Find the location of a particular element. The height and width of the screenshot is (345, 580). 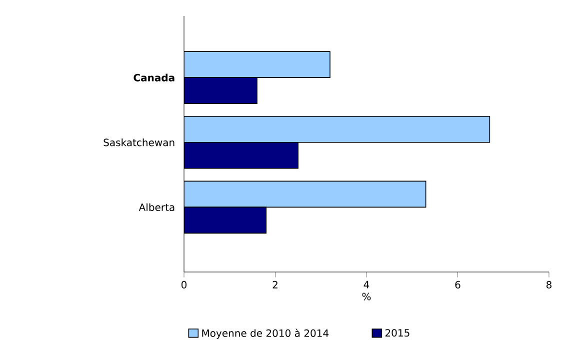

x-tick-label: 8 is located at coordinates (549, 284).